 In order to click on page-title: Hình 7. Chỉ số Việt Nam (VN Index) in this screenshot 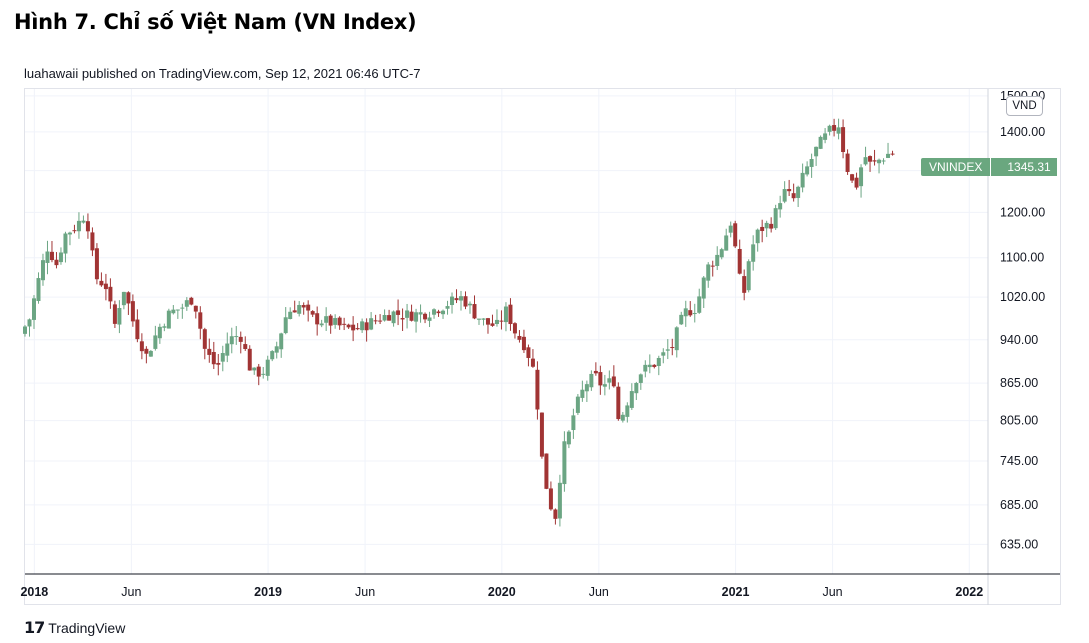, I will do `click(215, 22)`.